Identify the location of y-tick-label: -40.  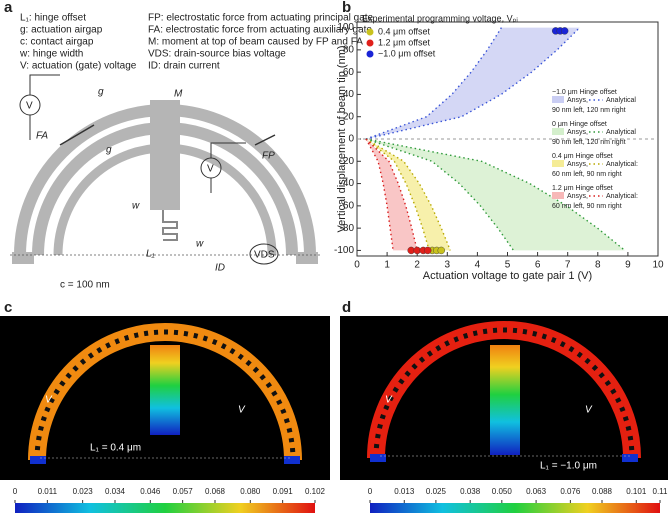
(347, 183).